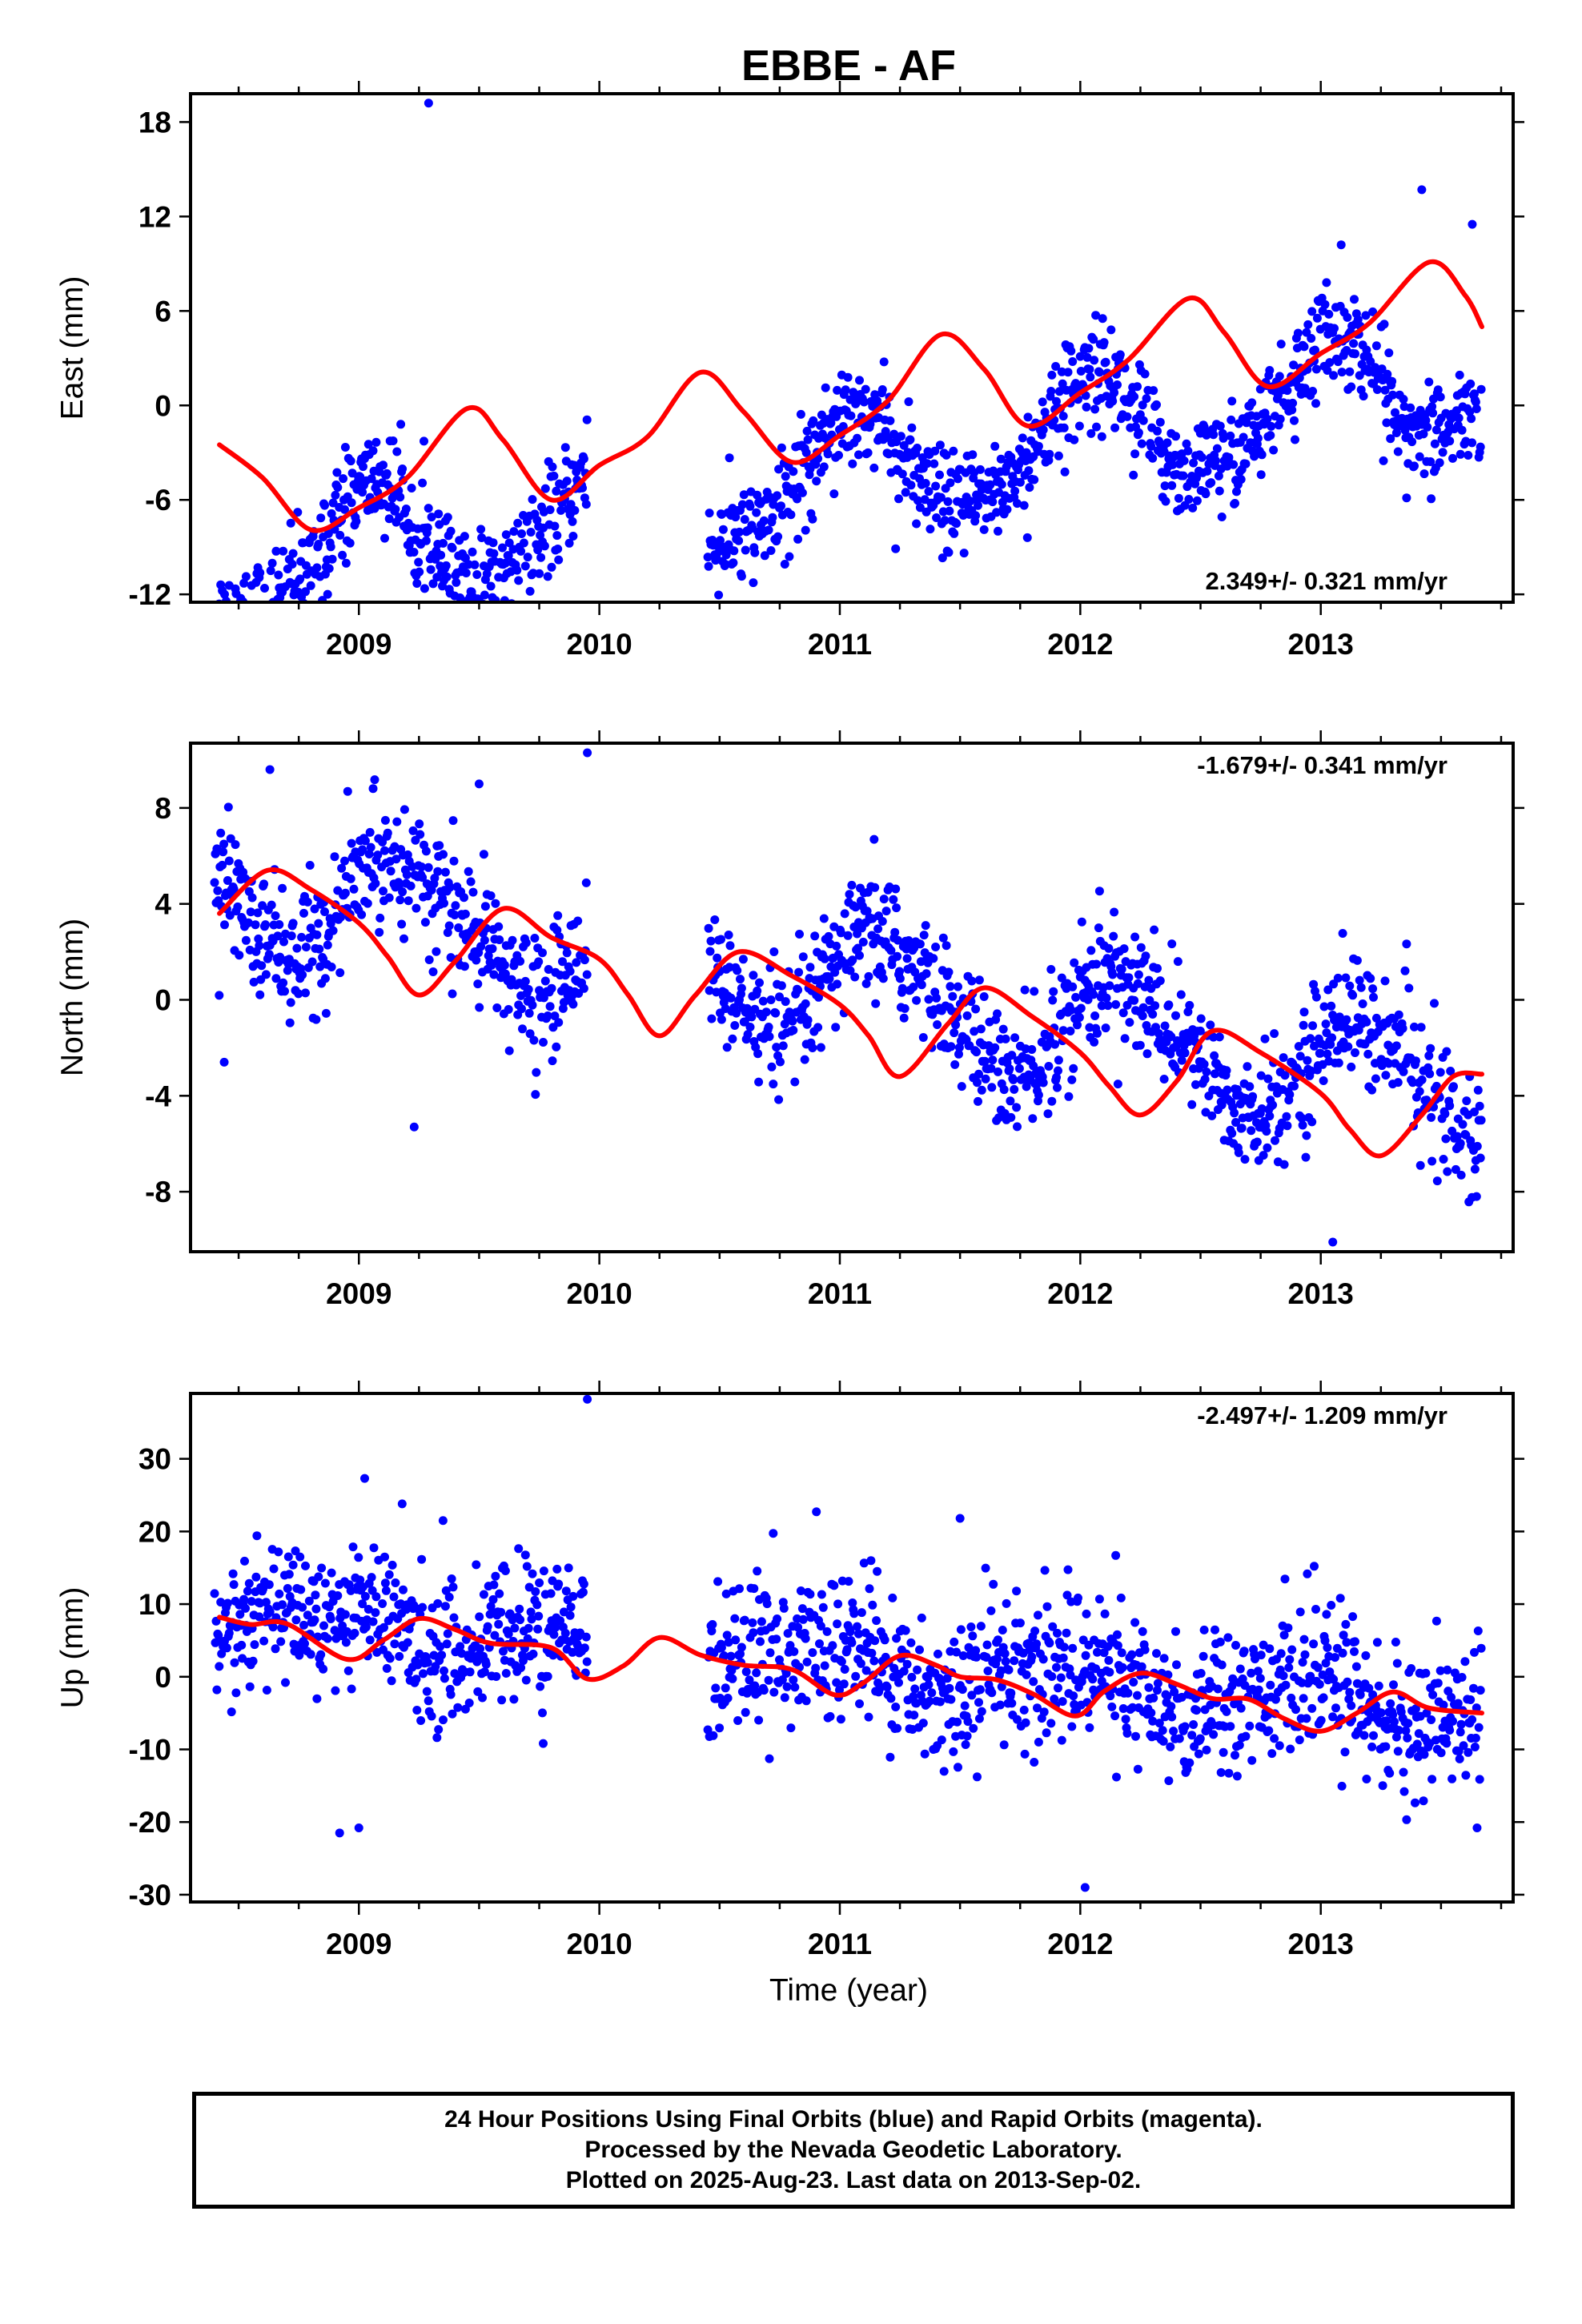  I want to click on east-outlier-point, so click(328, 594).